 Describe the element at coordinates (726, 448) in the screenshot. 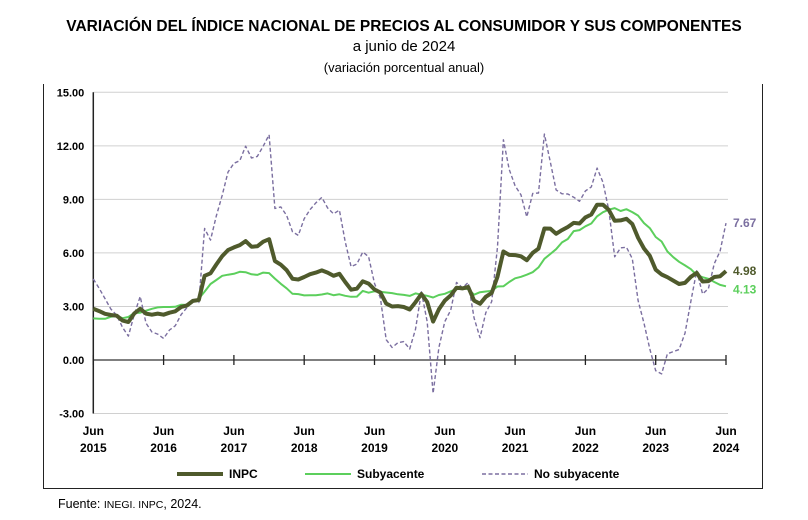

I see `x-tick-label-year: 2024` at that location.